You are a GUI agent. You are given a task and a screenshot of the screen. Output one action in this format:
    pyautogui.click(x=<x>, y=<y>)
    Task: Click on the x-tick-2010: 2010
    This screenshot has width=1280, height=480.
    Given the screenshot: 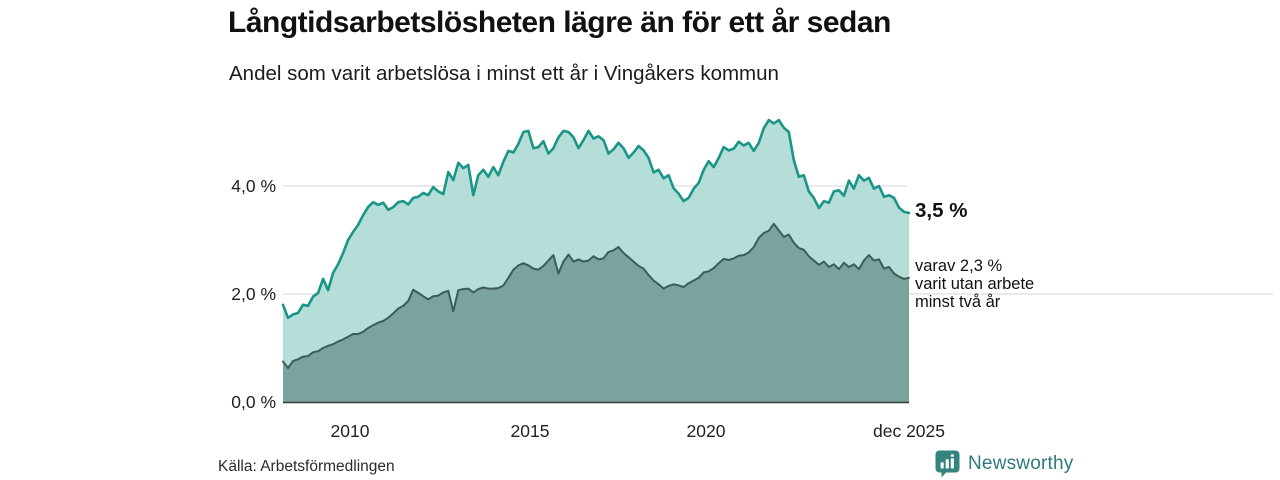 What is the action you would take?
    pyautogui.click(x=350, y=431)
    